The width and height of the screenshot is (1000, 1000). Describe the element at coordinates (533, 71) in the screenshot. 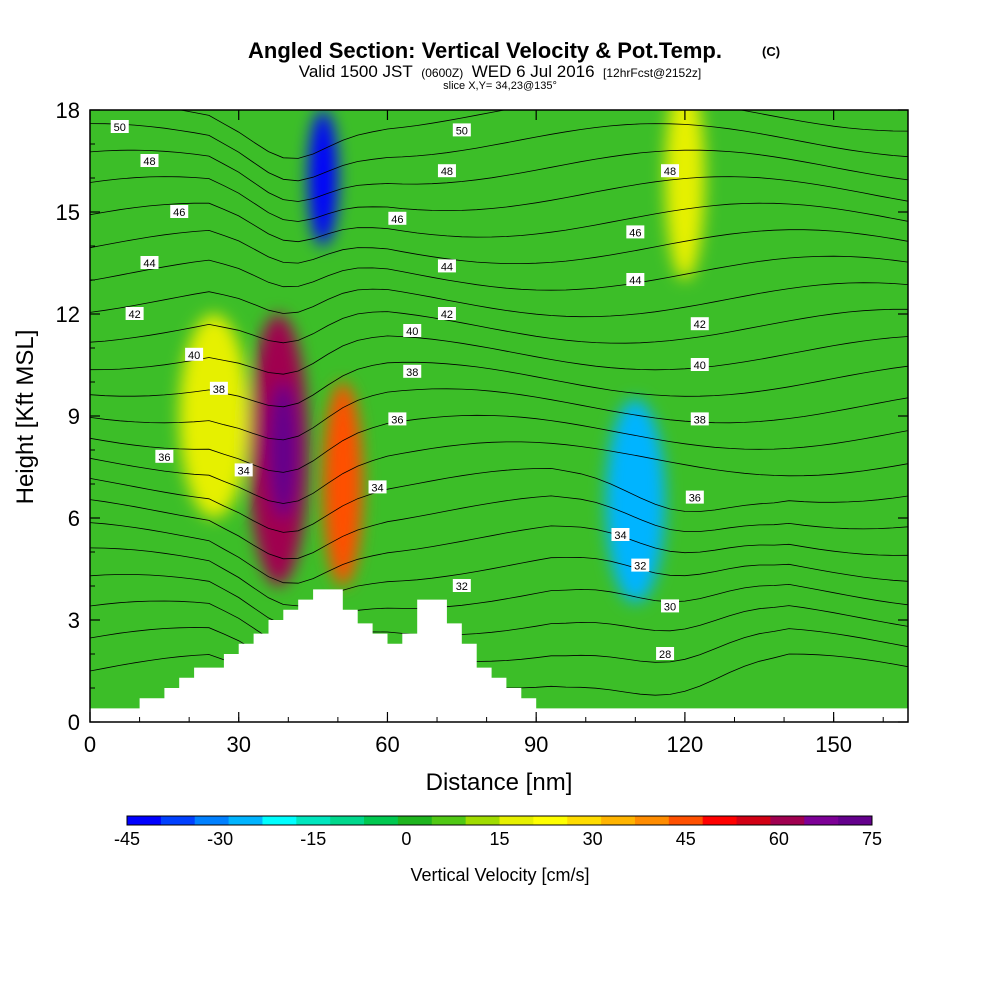

I see `subtitle-date: WED 6 Jul 2016` at that location.